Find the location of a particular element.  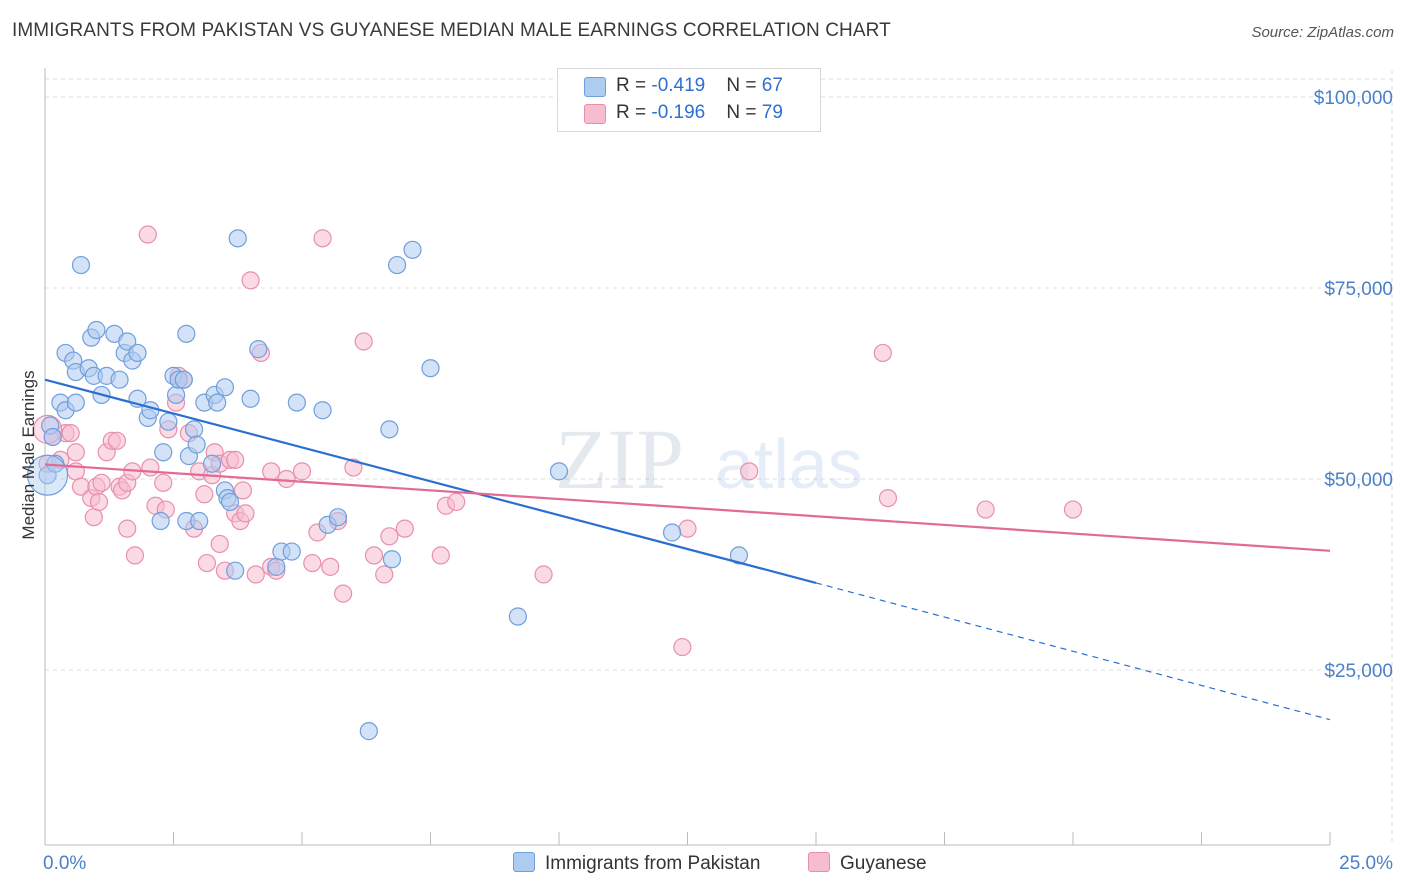

legend-r-value: -0.196 is located at coordinates (678, 112).